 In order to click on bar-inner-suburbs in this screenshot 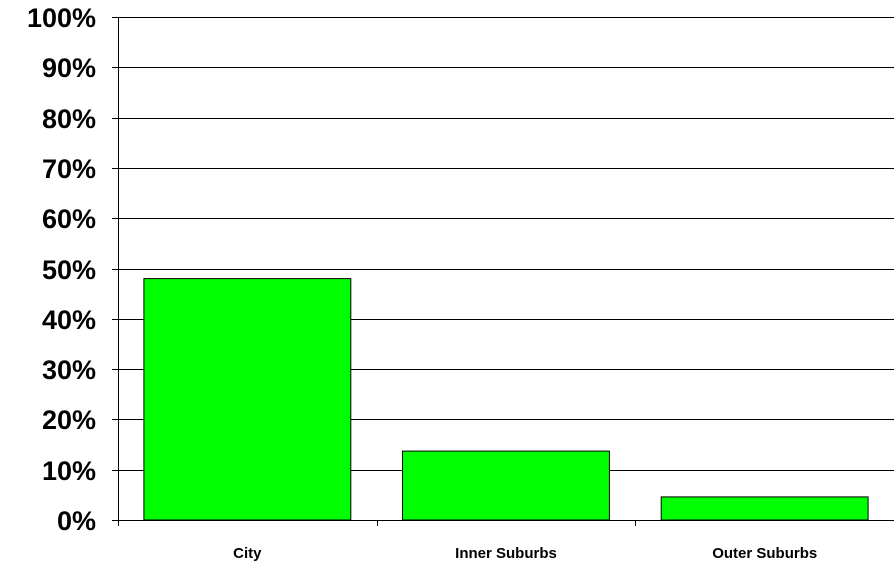, I will do `click(506, 485)`.